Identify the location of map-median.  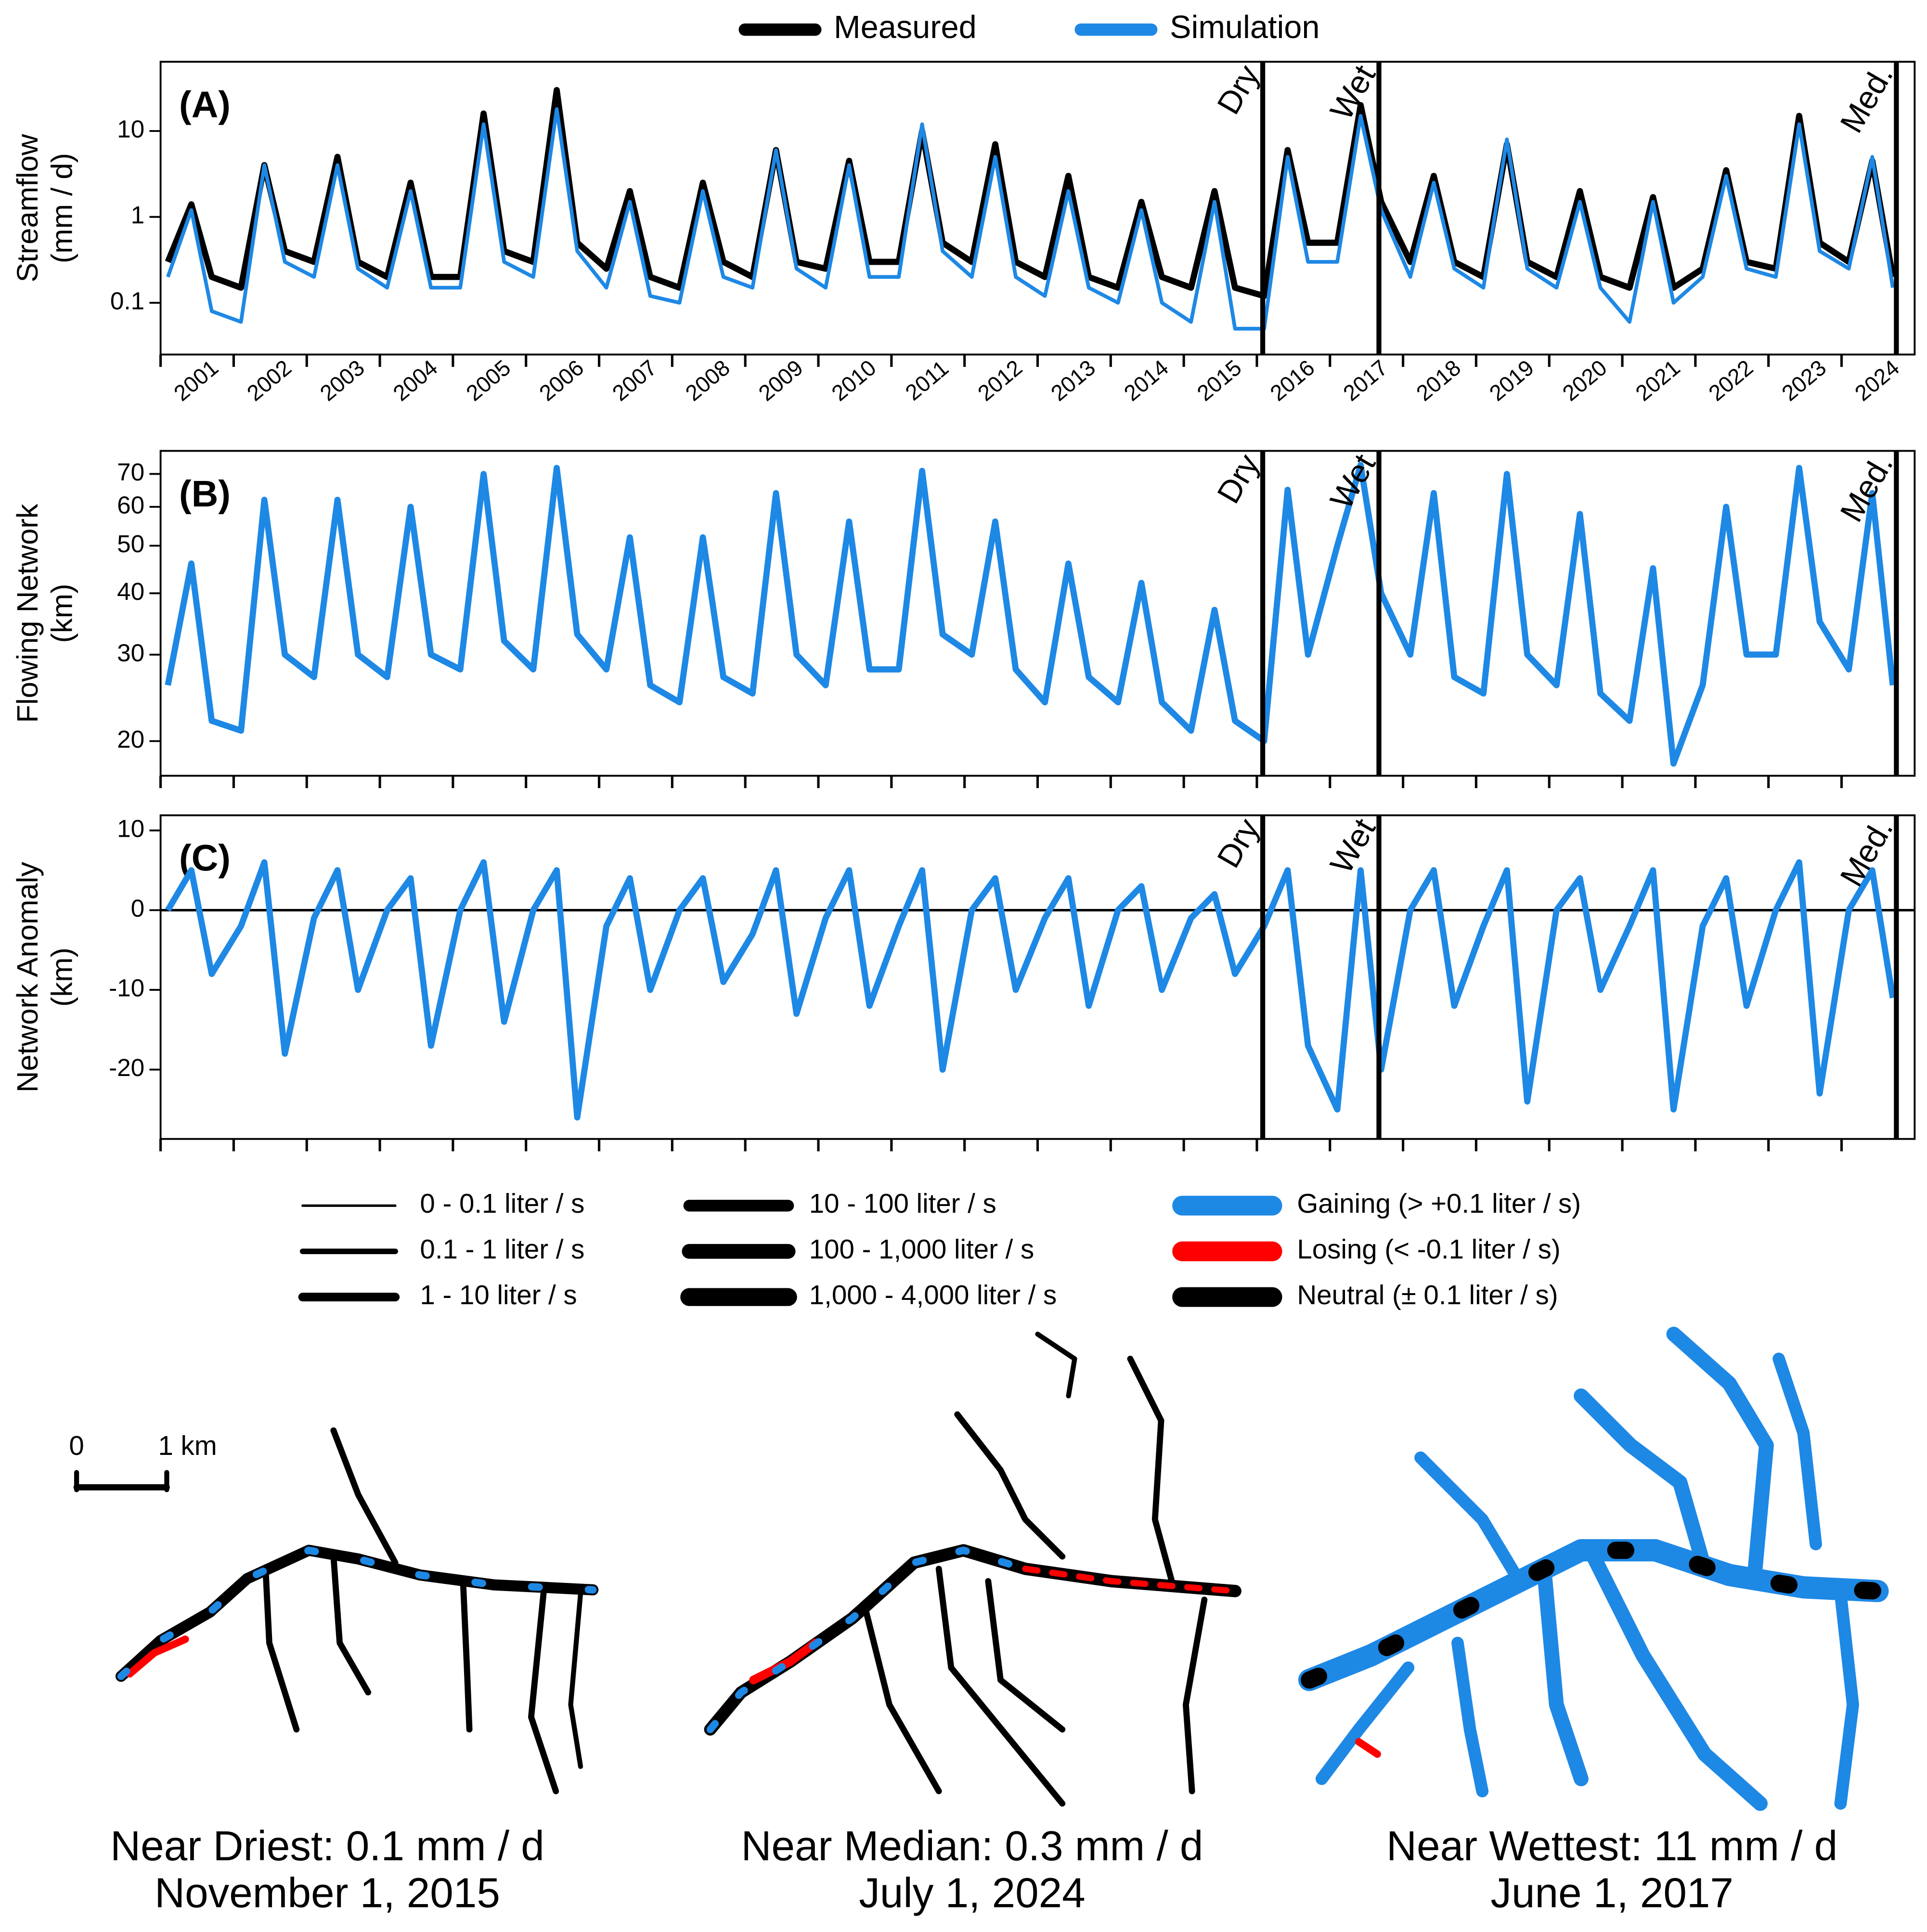
(973, 1569).